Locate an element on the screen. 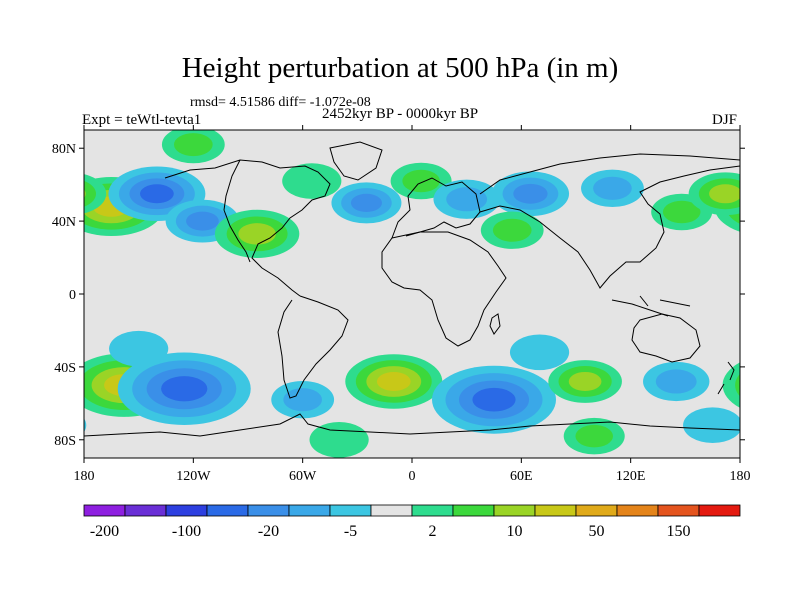 Image resolution: width=800 pixels, height=600 pixels. y-tick-label: 40S is located at coordinates (65, 368).